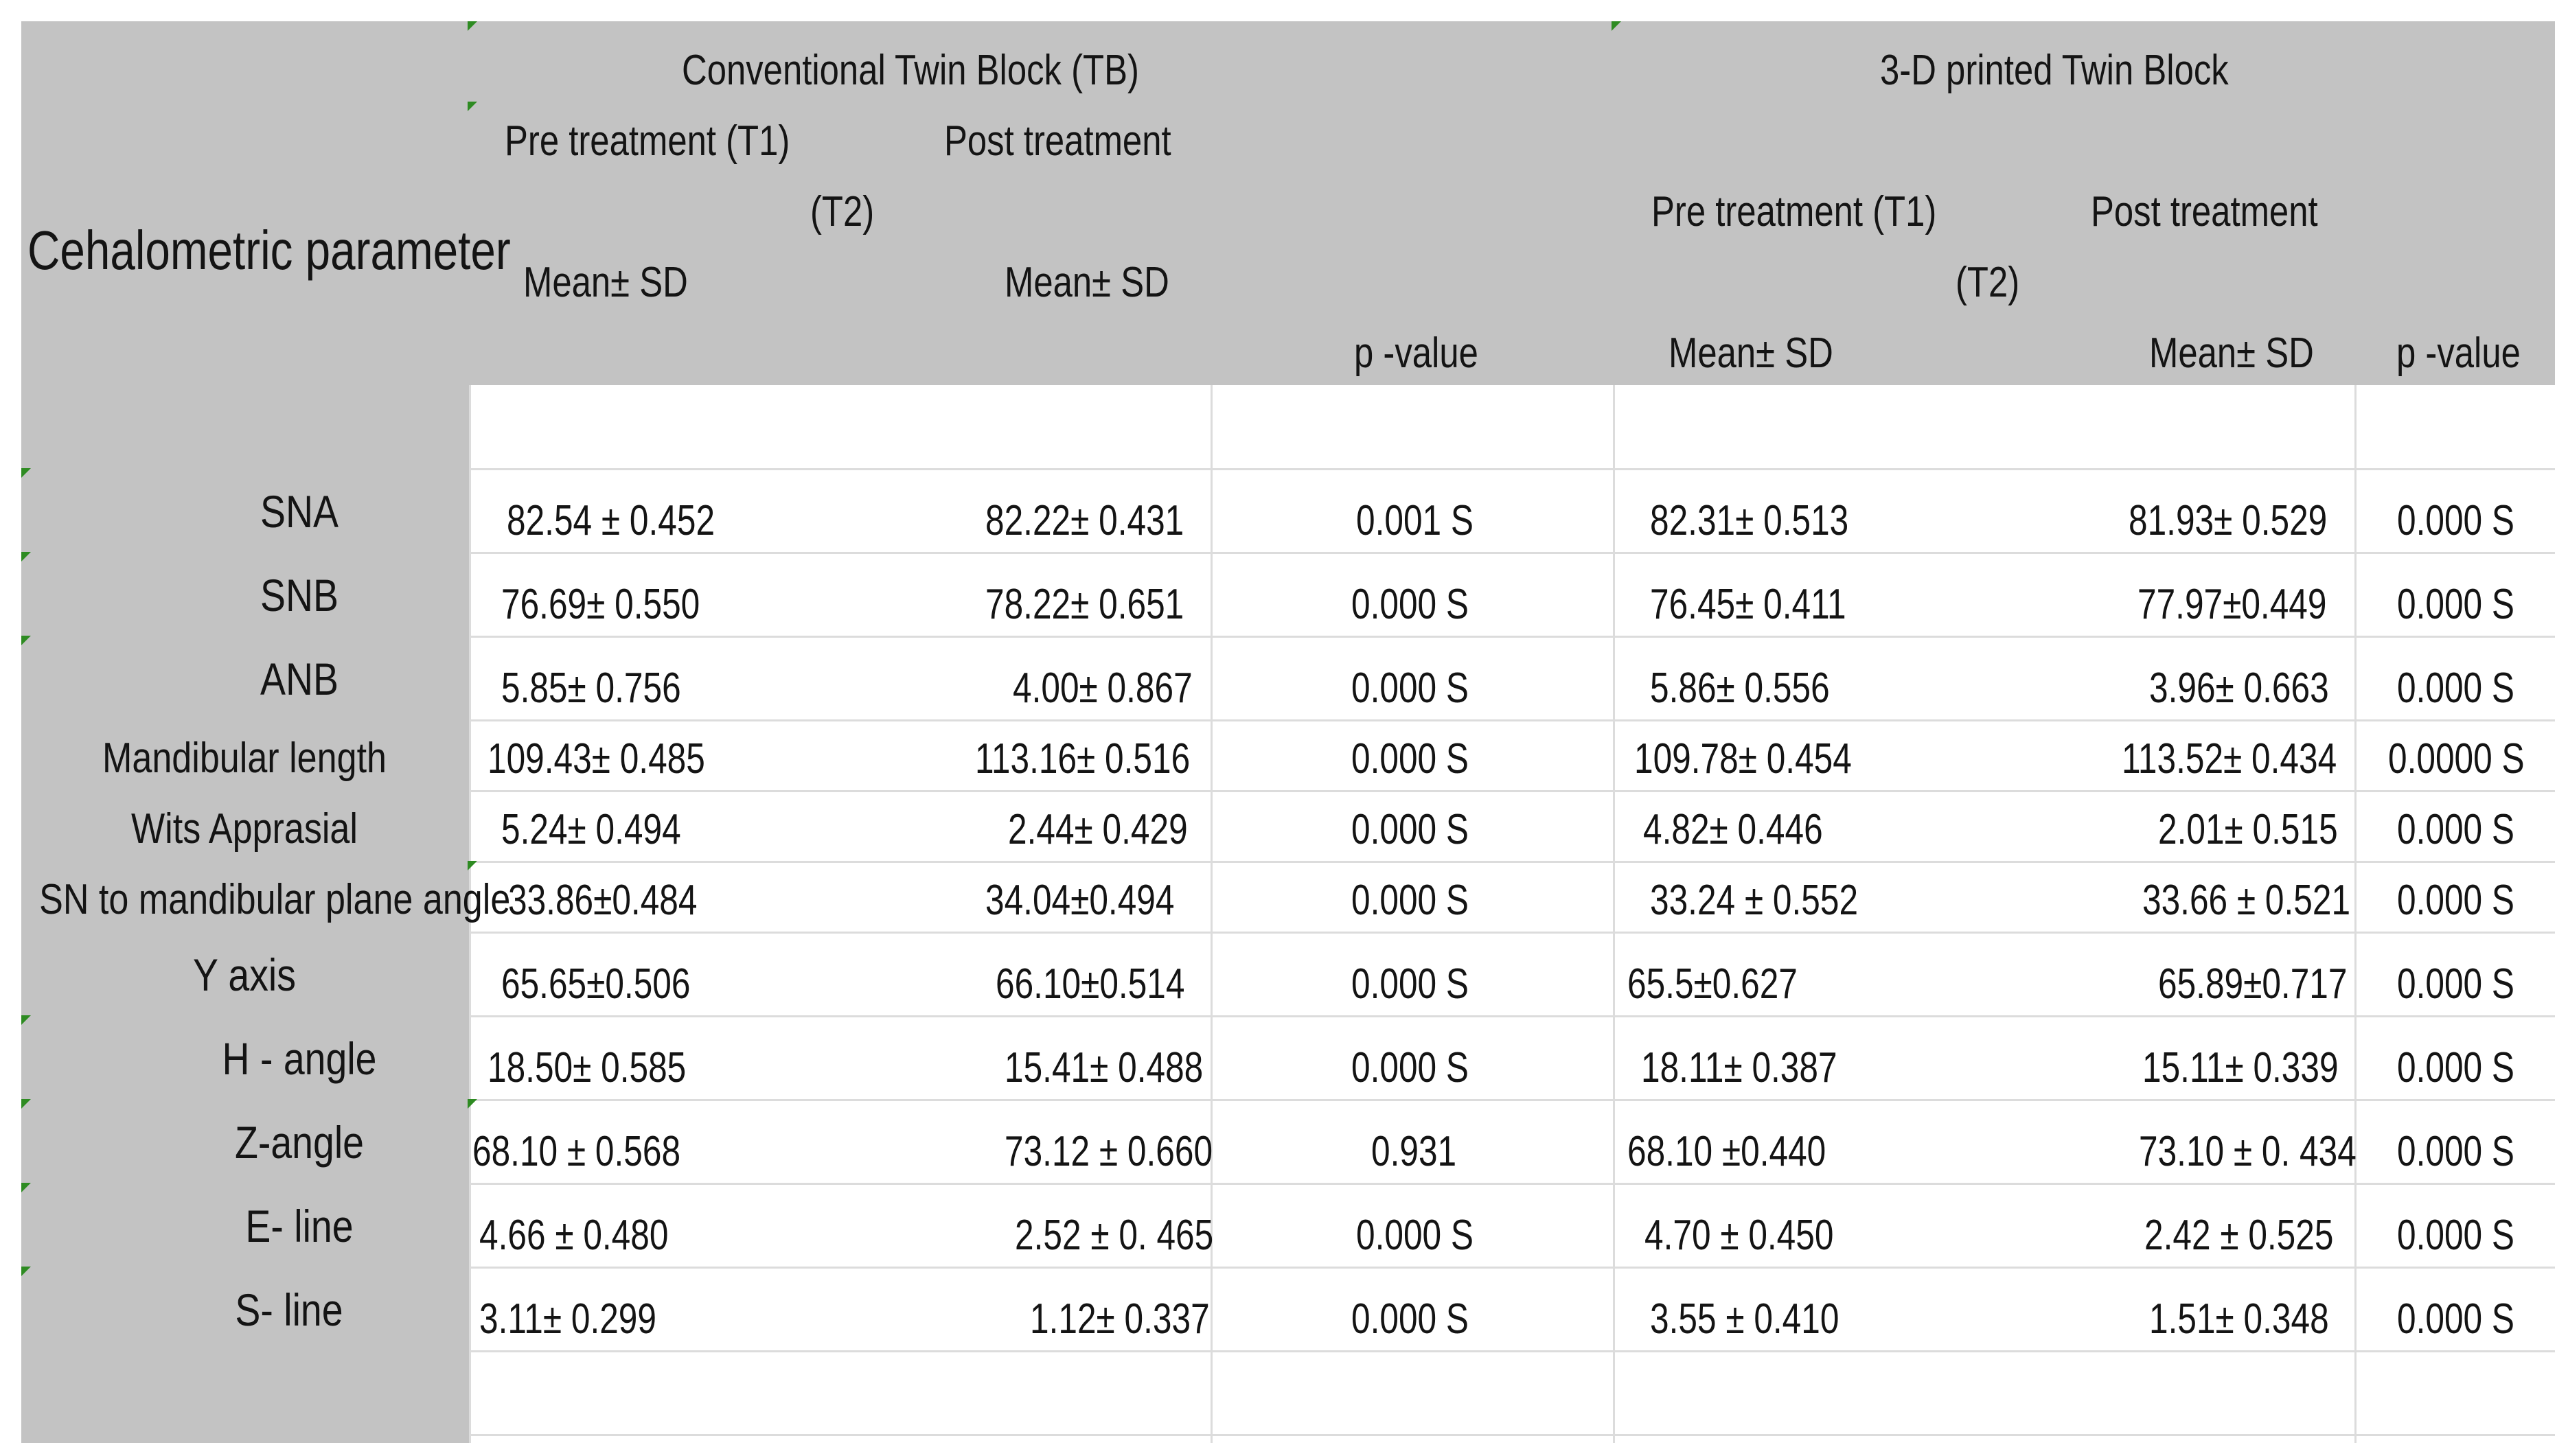 The image size is (2568, 1456). Describe the element at coordinates (1084, 604) in the screenshot. I see `tb-post-value: 78.22± 0.651` at that location.